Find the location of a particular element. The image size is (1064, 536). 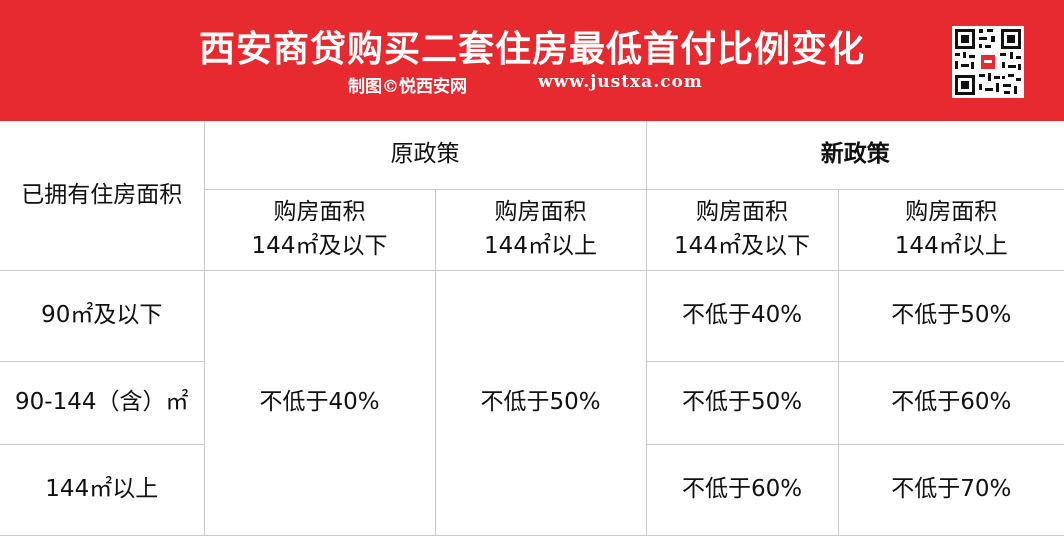

col-header-old-small: 购房面积 144㎡及以下 is located at coordinates (320, 229).